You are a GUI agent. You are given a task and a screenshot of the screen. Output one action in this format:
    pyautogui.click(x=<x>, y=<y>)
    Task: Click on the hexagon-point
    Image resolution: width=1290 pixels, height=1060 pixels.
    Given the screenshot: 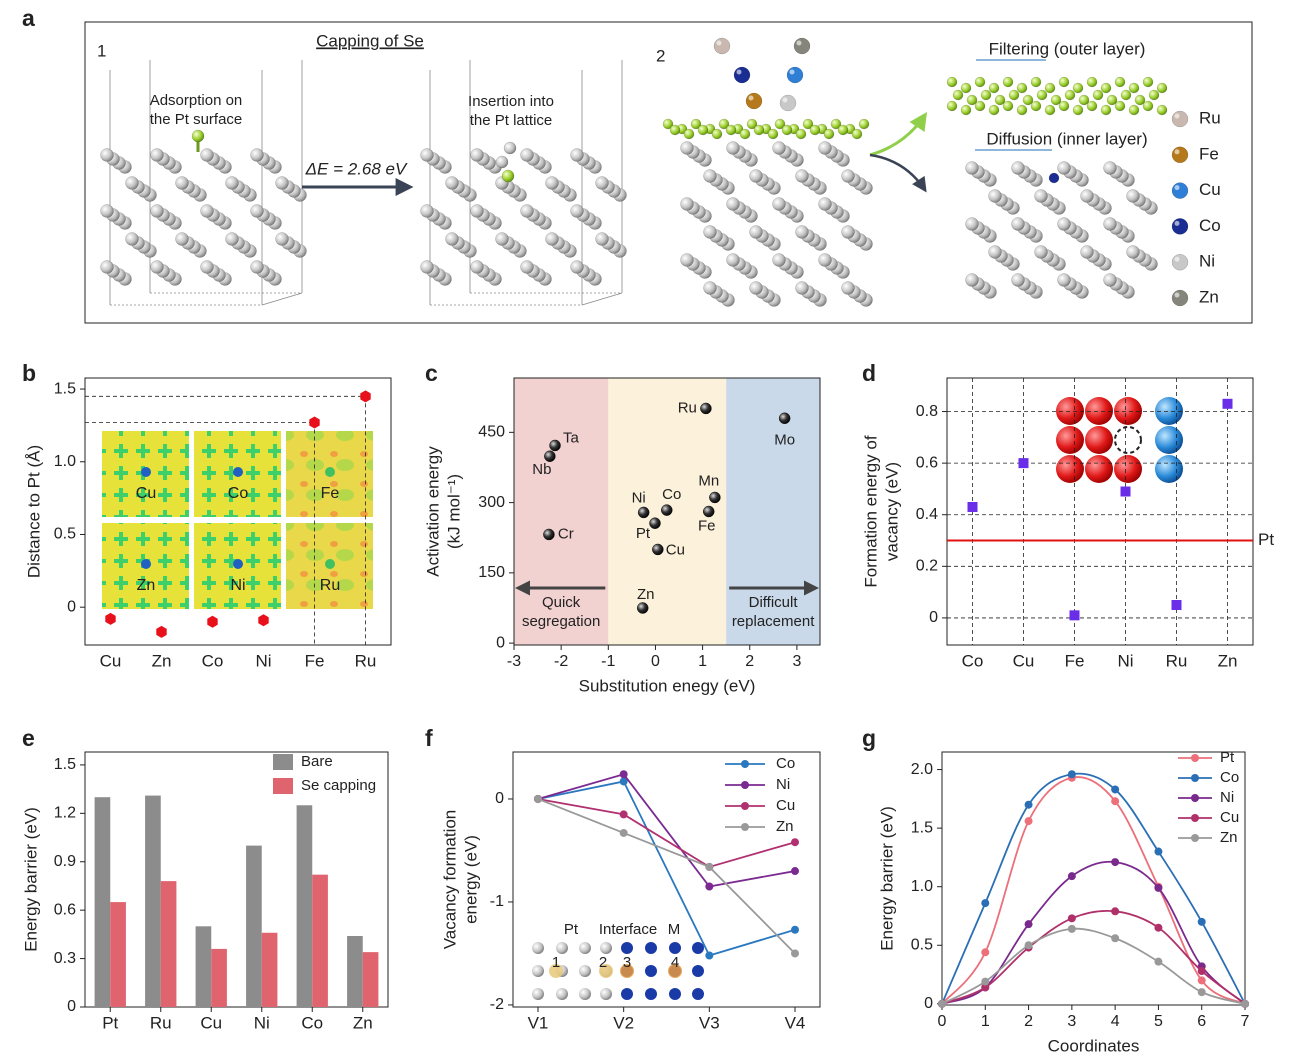 What is the action you would take?
    pyautogui.click(x=263, y=620)
    